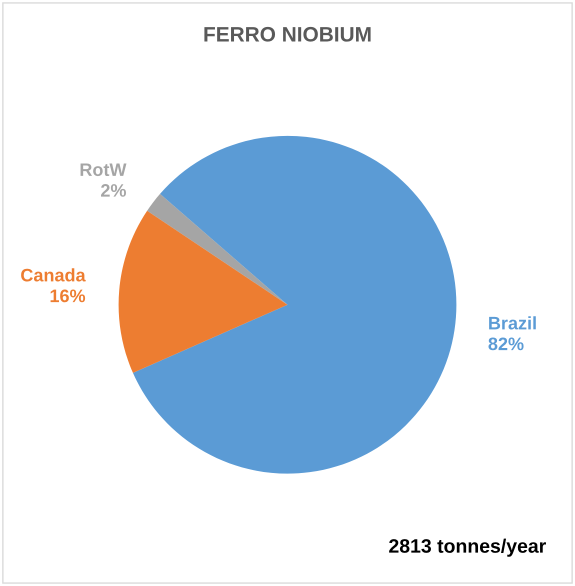 This screenshot has width=575, height=586. Describe the element at coordinates (68, 295) in the screenshot. I see `data-label: 16%` at that location.